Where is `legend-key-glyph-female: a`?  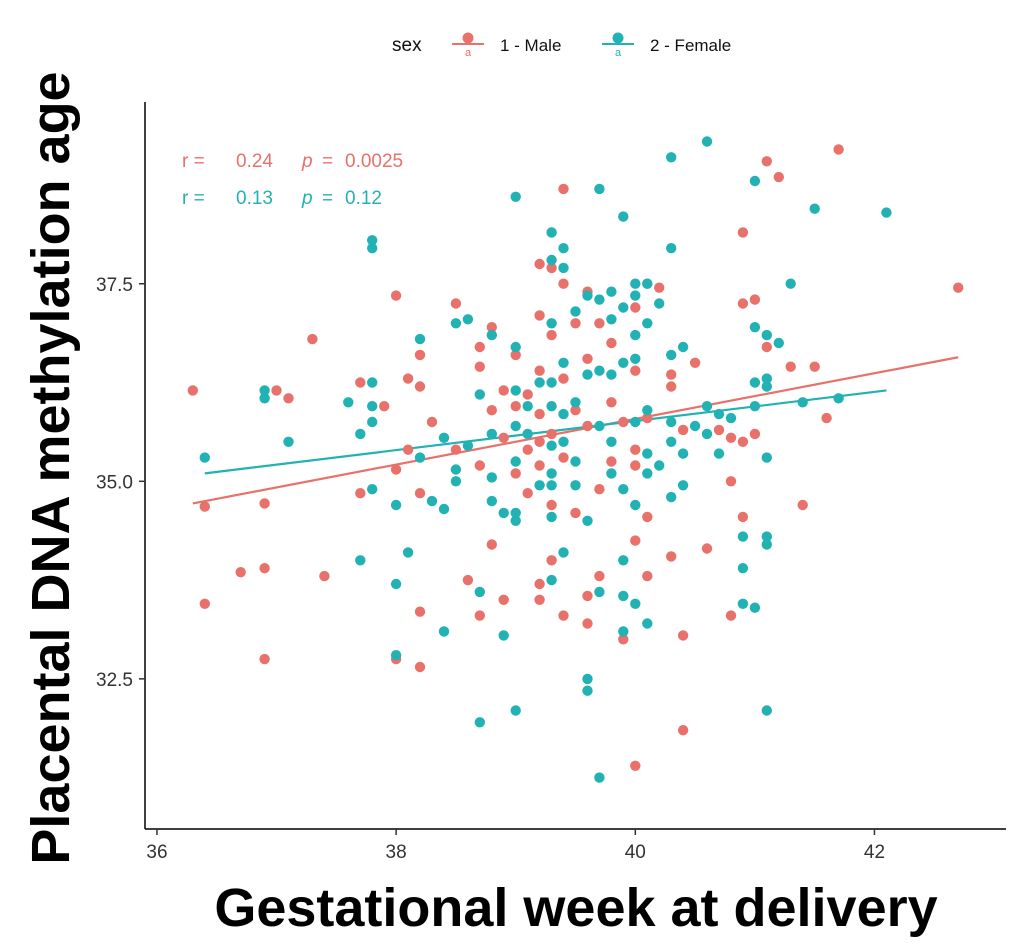 legend-key-glyph-female: a is located at coordinates (618, 53).